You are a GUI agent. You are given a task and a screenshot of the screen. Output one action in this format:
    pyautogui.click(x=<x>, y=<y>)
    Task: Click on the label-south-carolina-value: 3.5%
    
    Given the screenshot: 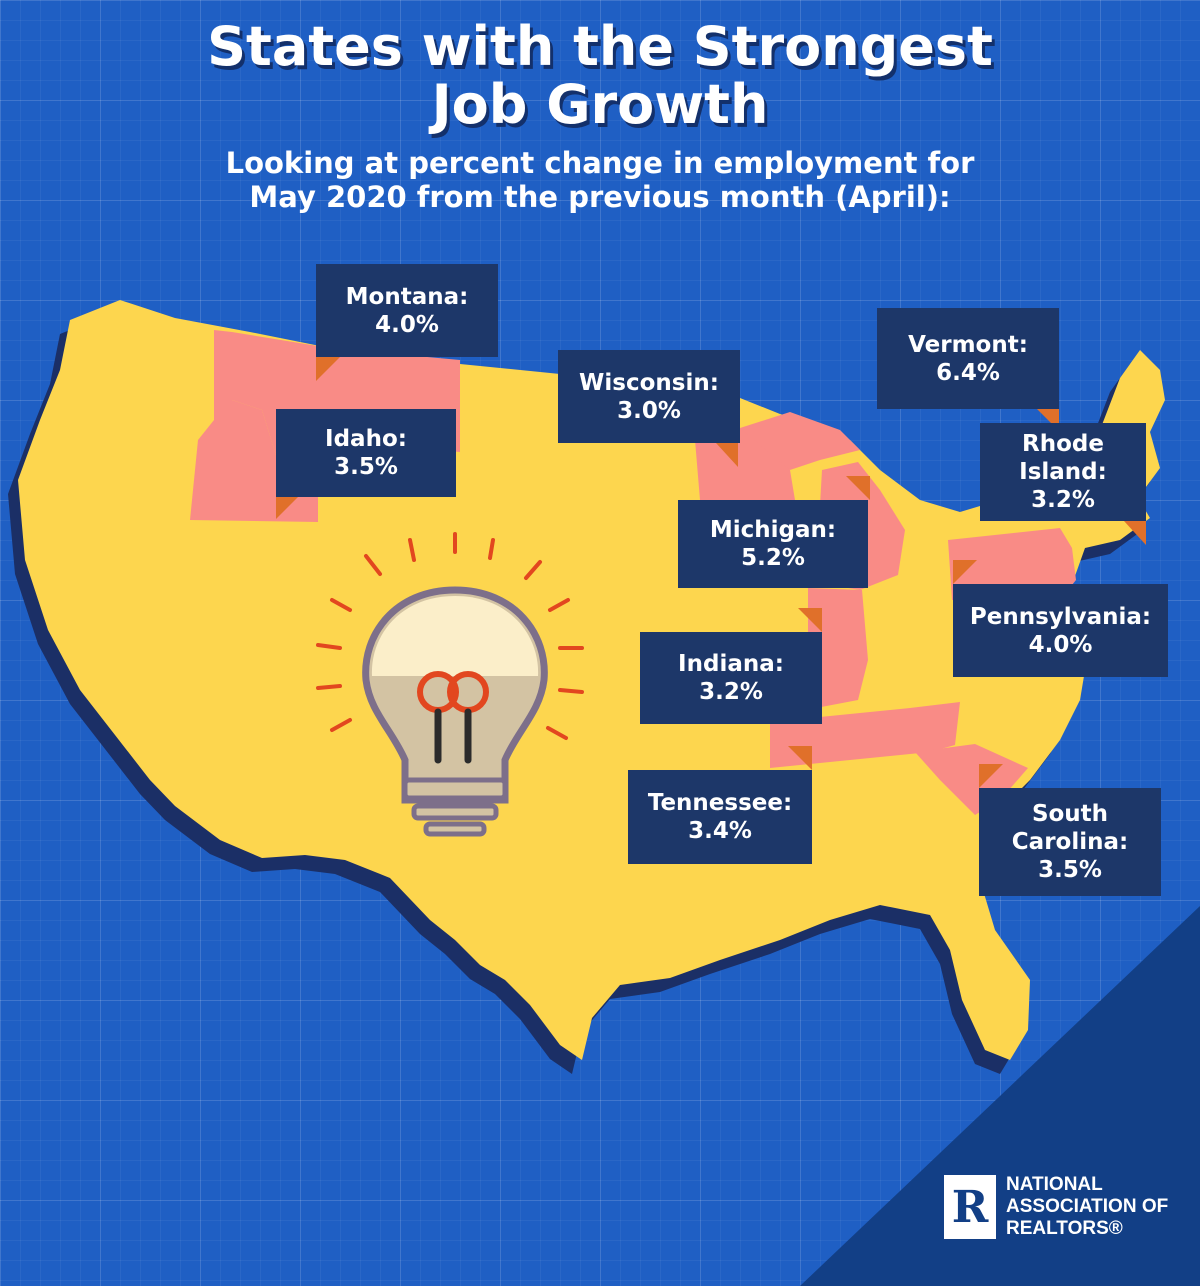 What is the action you would take?
    pyautogui.click(x=1070, y=870)
    